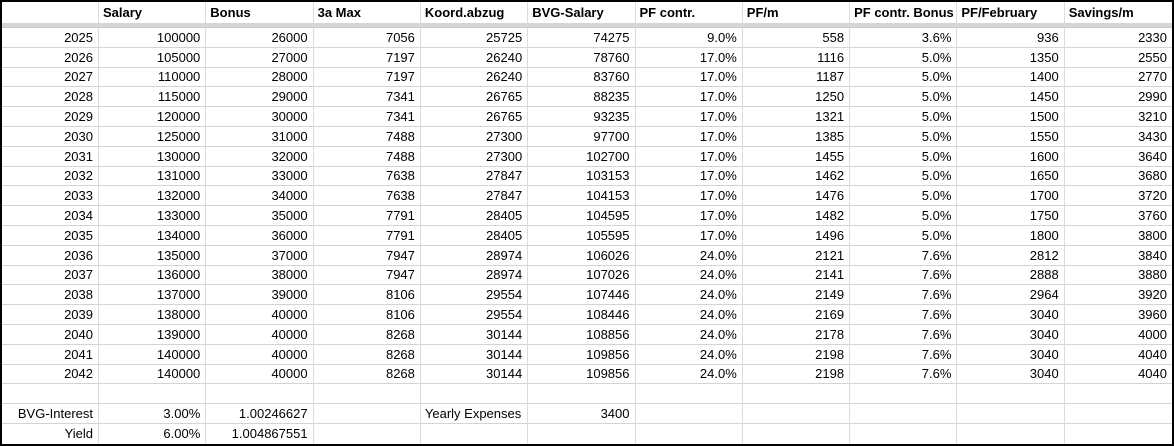 The image size is (1174, 446). What do you see at coordinates (1011, 334) in the screenshot?
I see `cell-pf-february: 3040` at bounding box center [1011, 334].